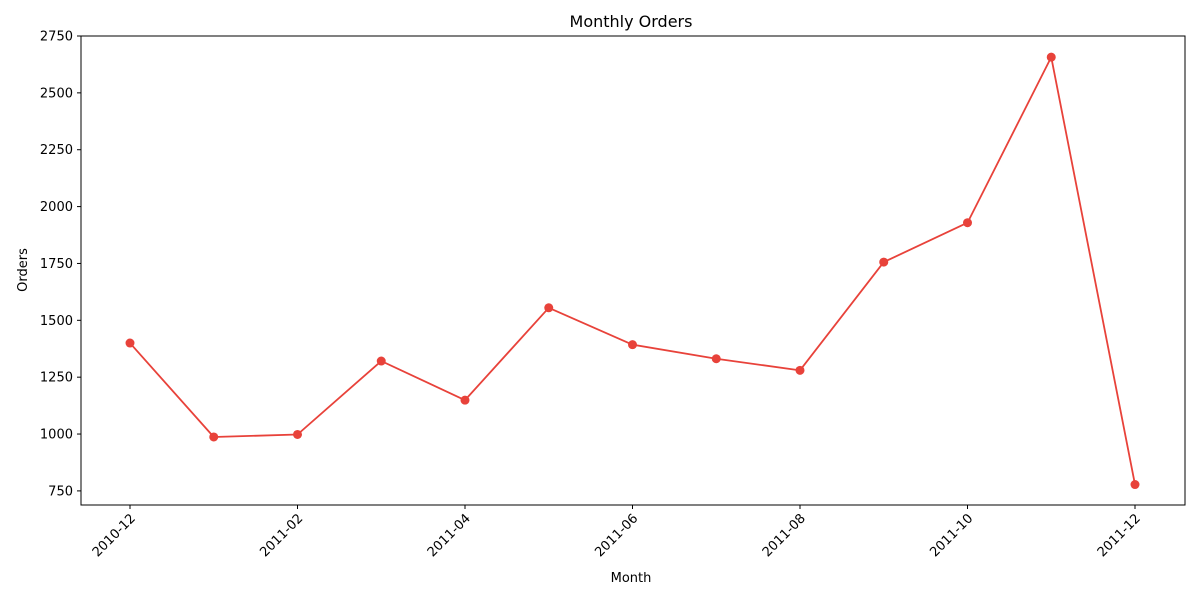  I want to click on y-tick-label: 2250, so click(56, 150).